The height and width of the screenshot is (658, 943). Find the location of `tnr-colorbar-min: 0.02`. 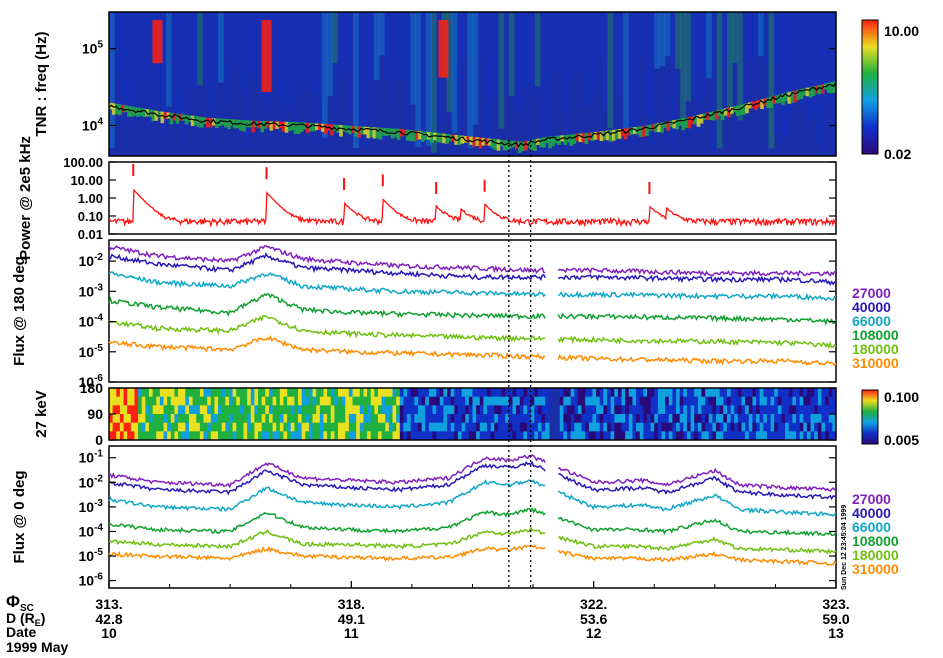

tnr-colorbar-min: 0.02 is located at coordinates (897, 154).